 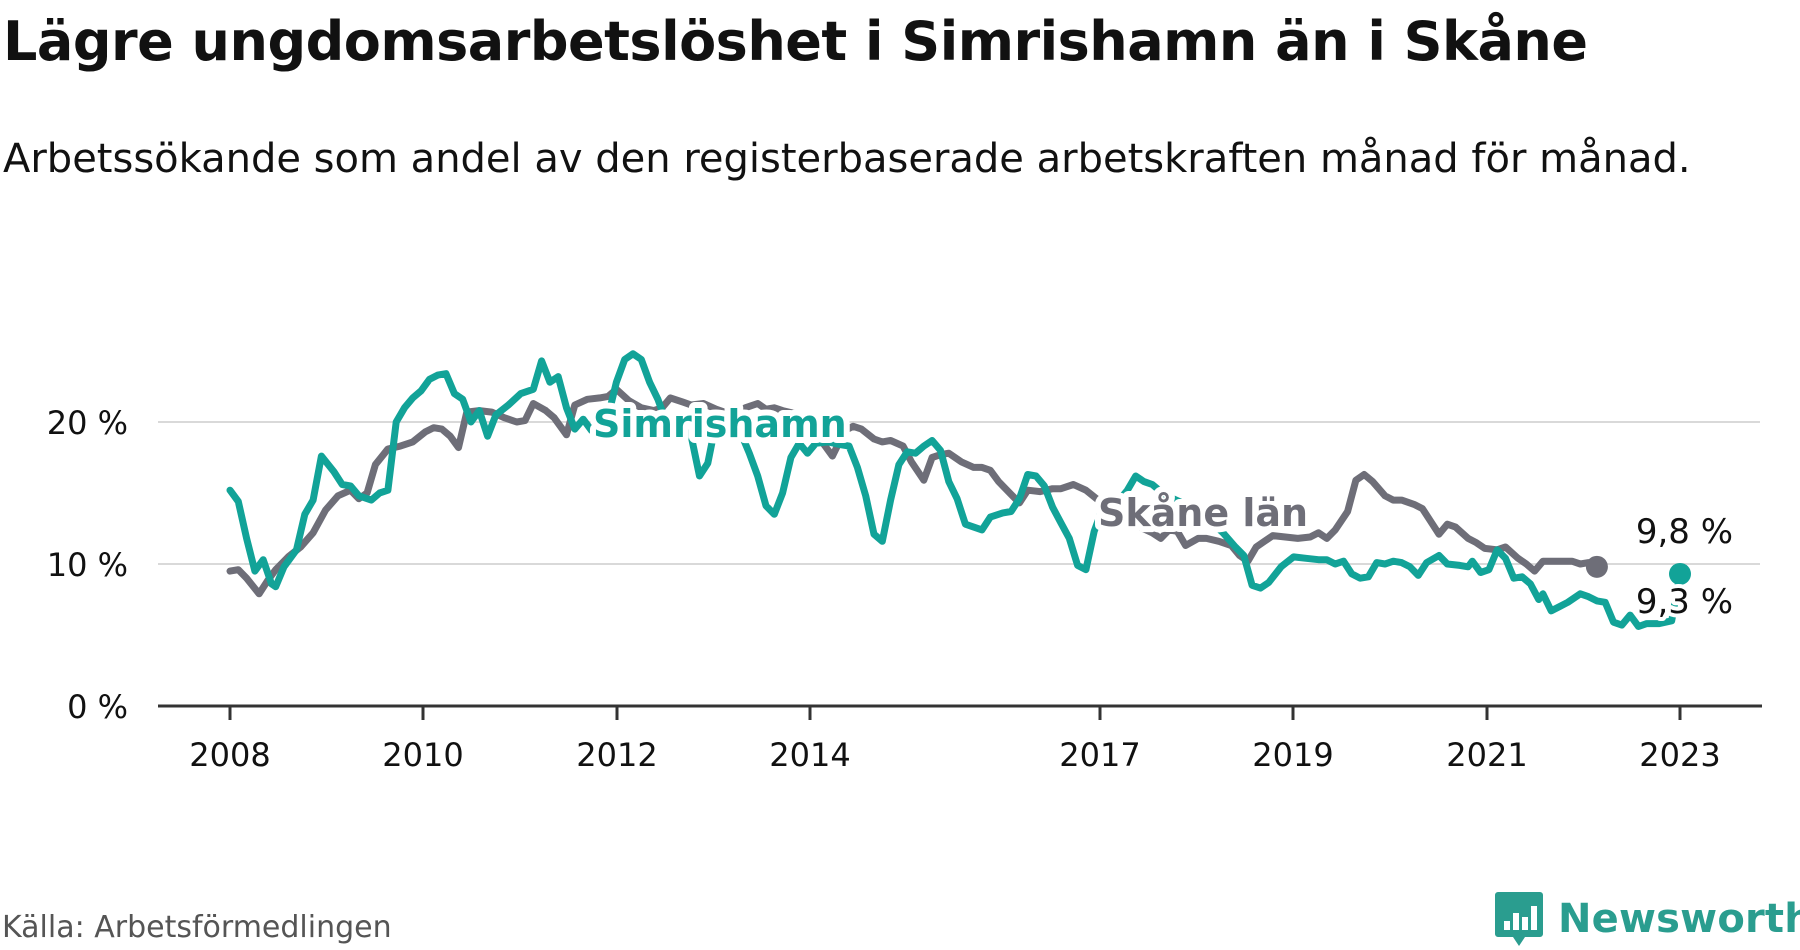 What do you see at coordinates (1680, 573) in the screenshot?
I see `end-point-simrishamn` at bounding box center [1680, 573].